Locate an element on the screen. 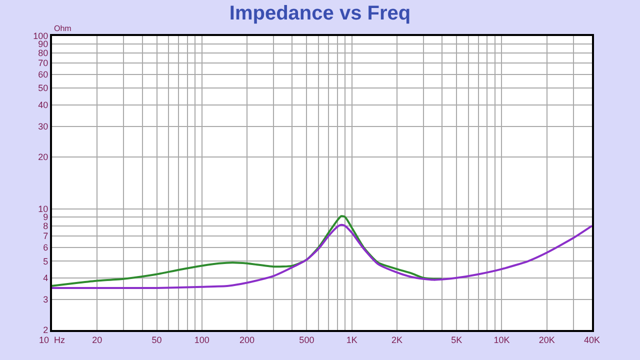  y-tick-label: 3 is located at coordinates (45, 299).